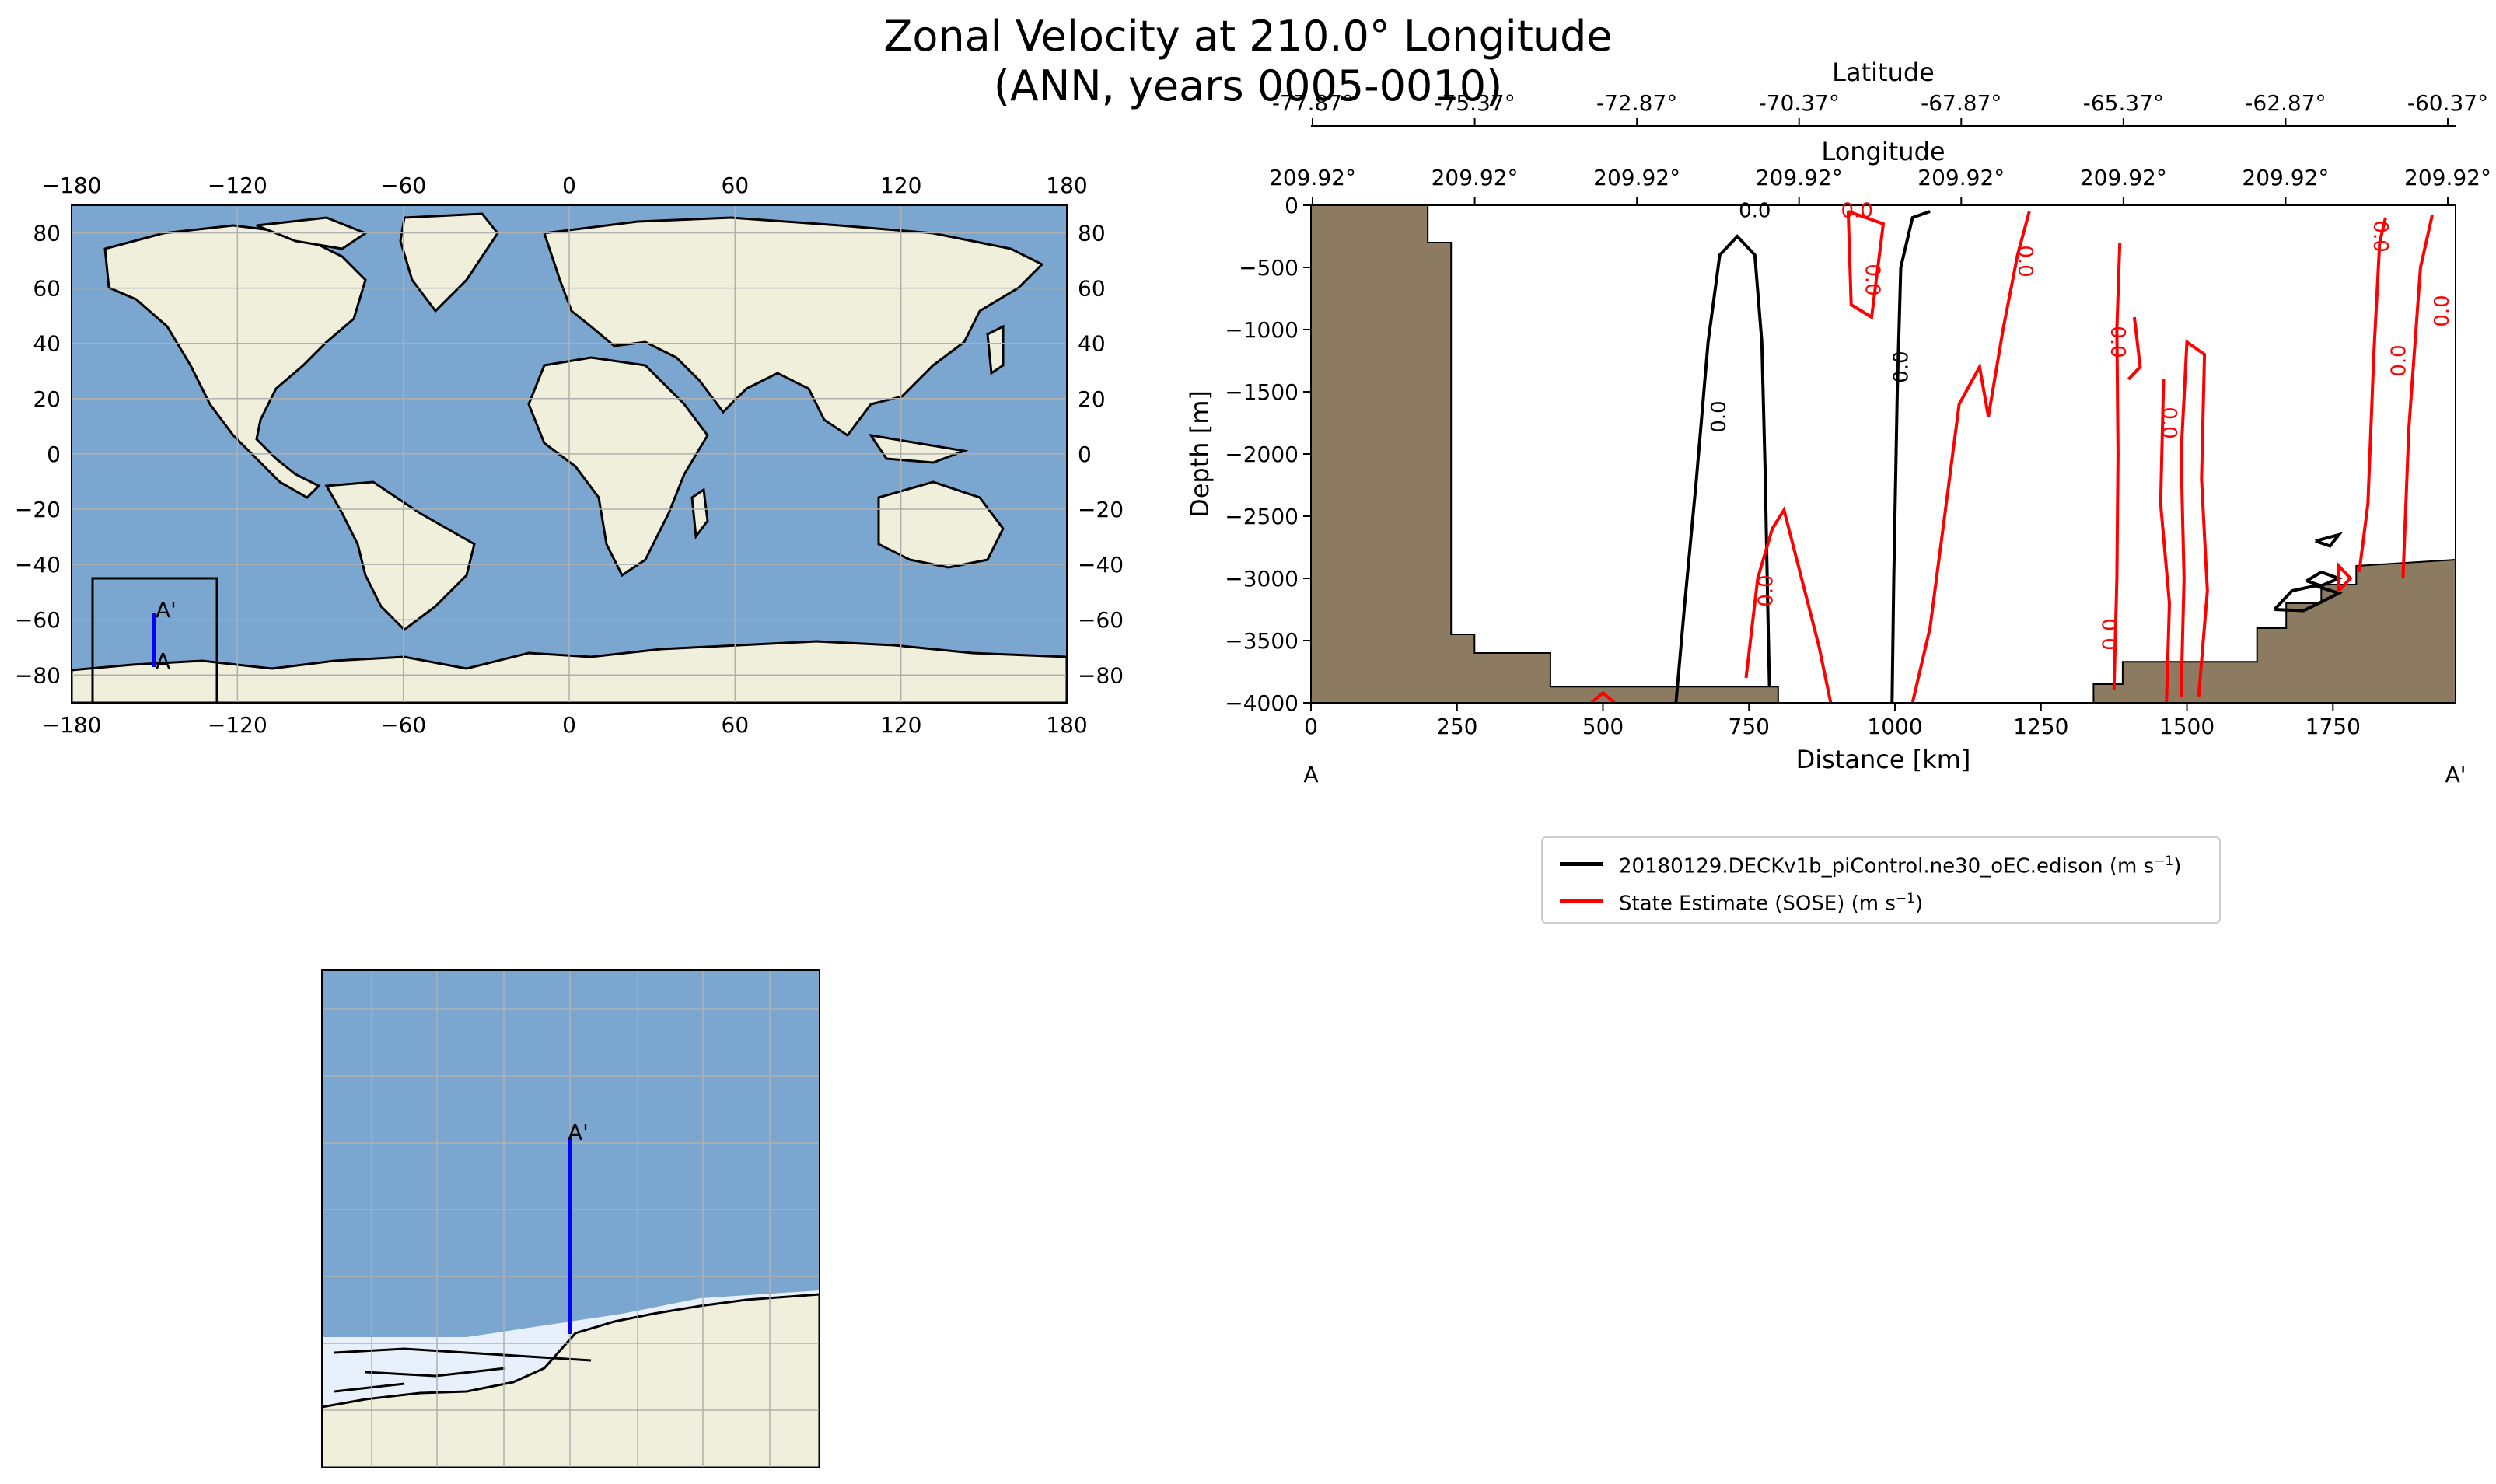 Image resolution: width=2496 pixels, height=1484 pixels. I want to click on map-lon-tick-top: 0, so click(569, 185).